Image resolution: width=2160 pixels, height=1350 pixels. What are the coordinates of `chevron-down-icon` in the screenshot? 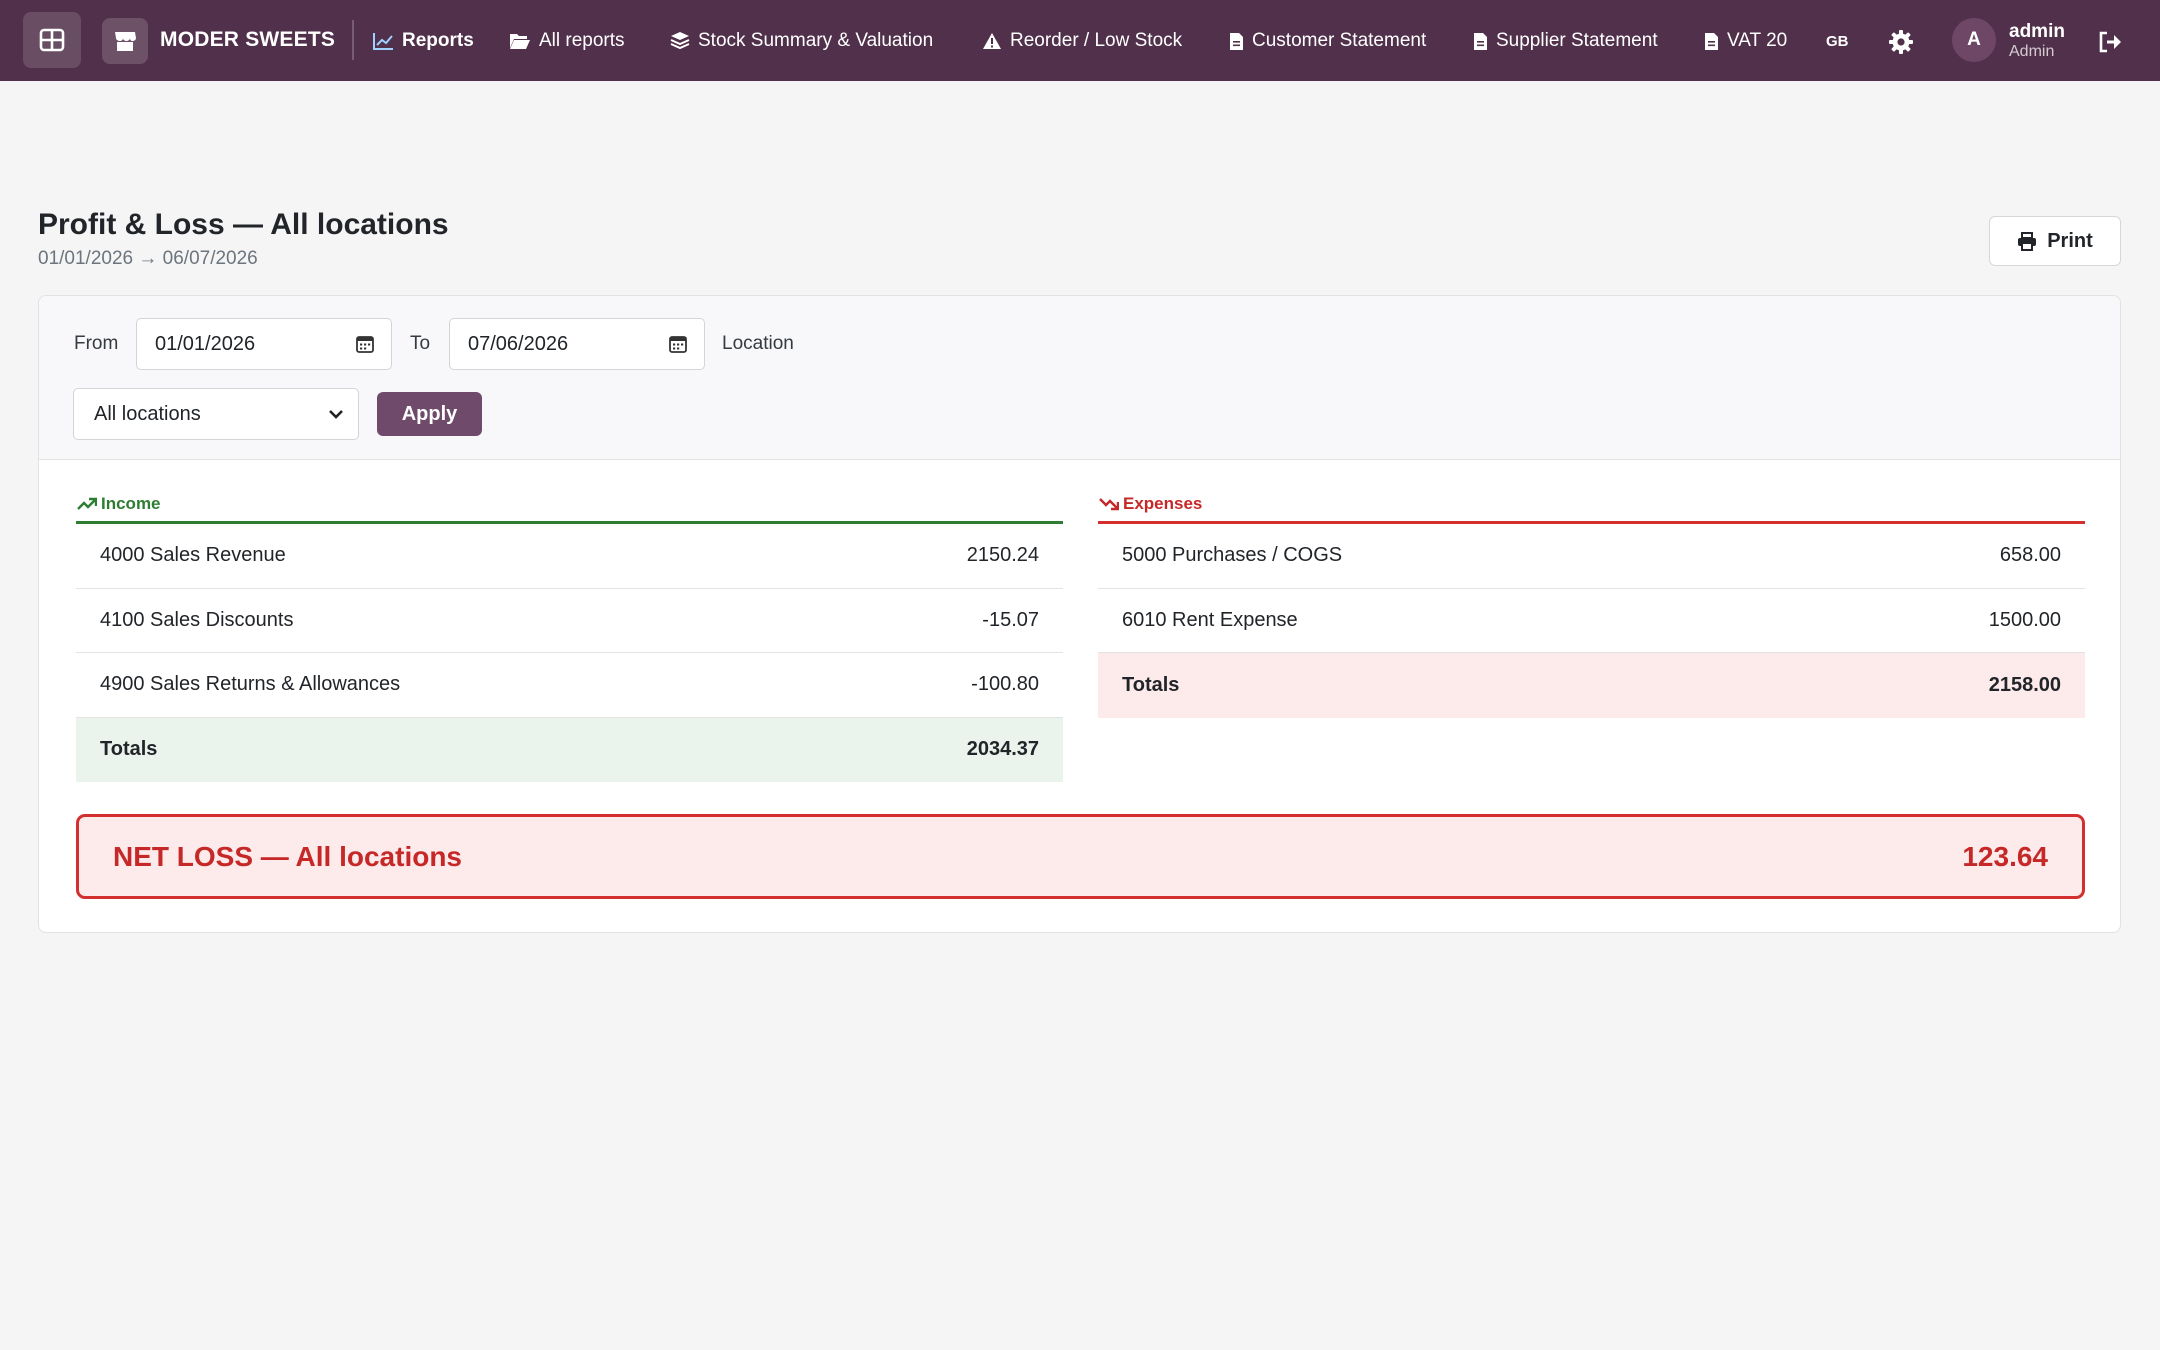 It's located at (336, 414).